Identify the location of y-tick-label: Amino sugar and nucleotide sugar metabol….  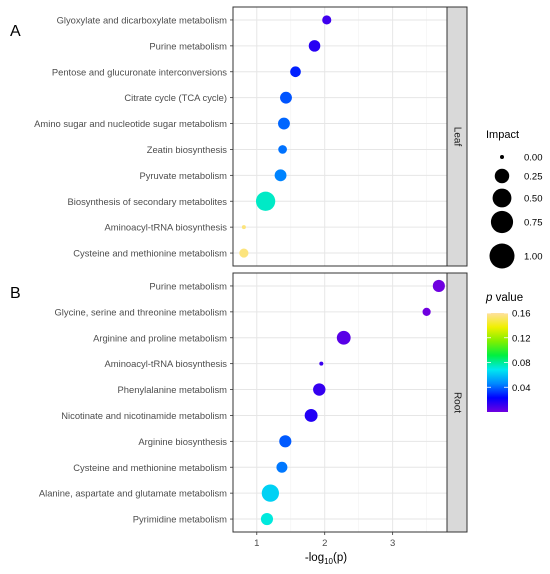
(130, 123).